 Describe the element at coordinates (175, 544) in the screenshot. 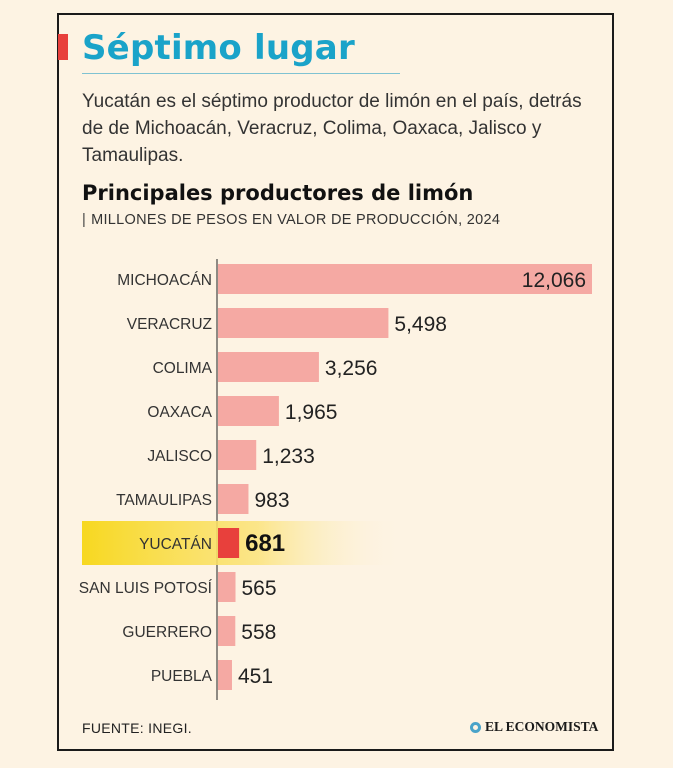

I see `category-label: YUCATÁN` at that location.